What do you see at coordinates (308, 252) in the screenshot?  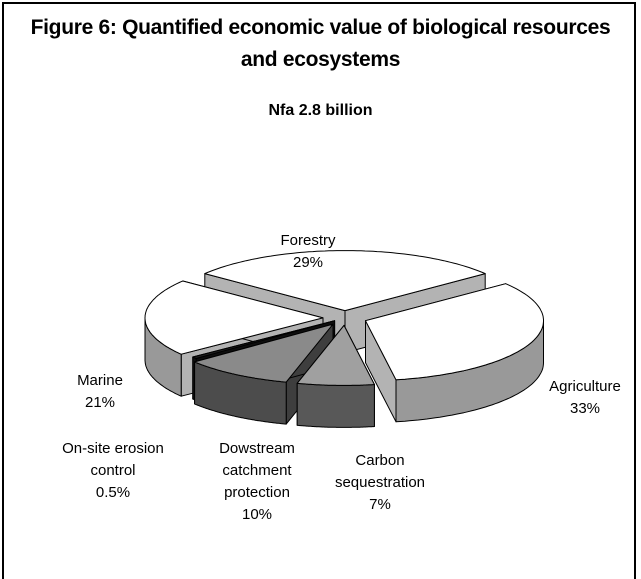 I see `slice-label: Forestry 29%` at bounding box center [308, 252].